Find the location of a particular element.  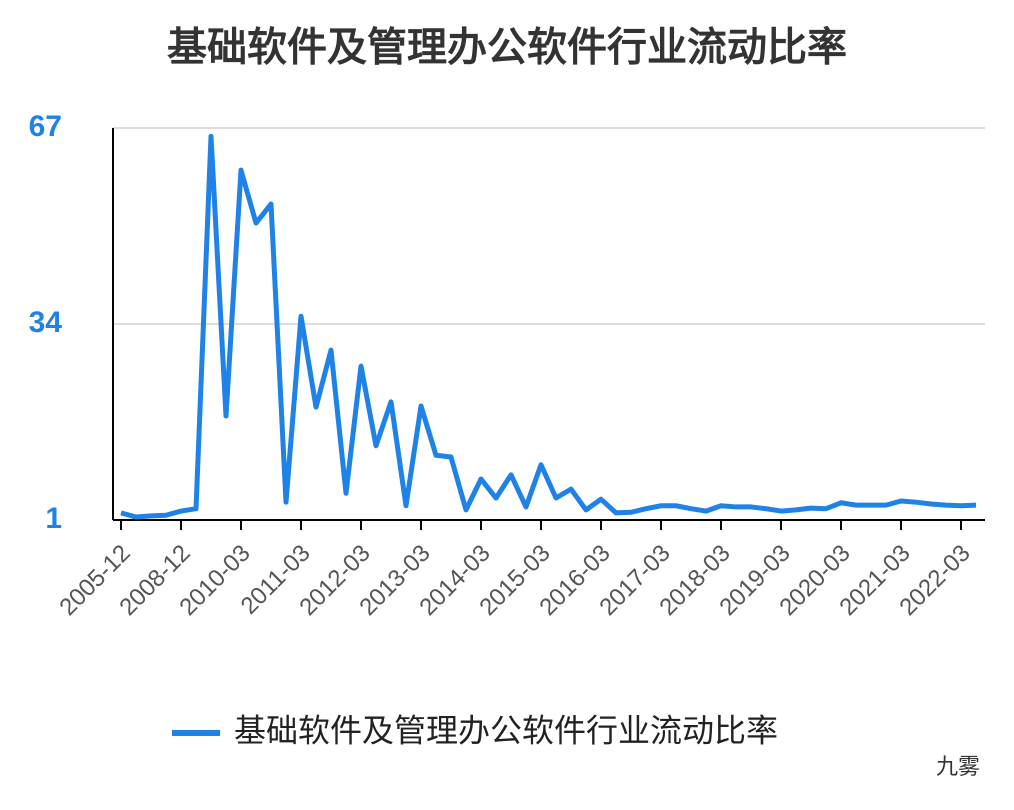

legend-label: 基础软件及管理办公软件行业流动比率 is located at coordinates (506, 730).